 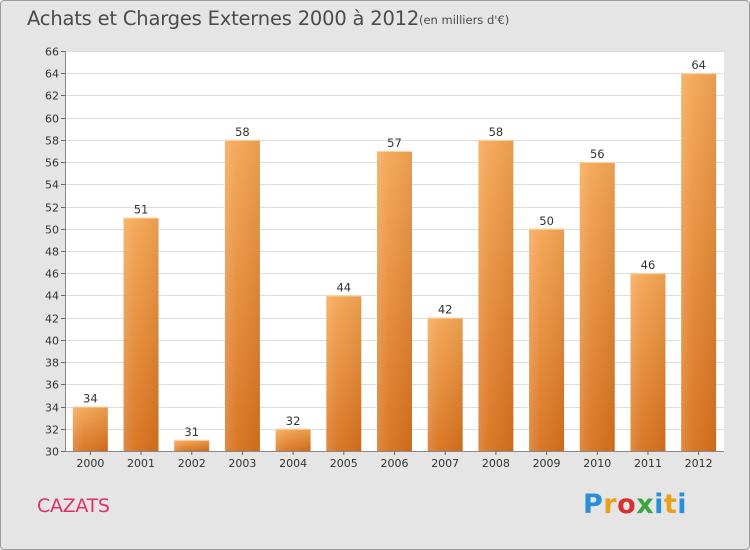 What do you see at coordinates (496, 463) in the screenshot?
I see `x-tick-label: 2008` at bounding box center [496, 463].